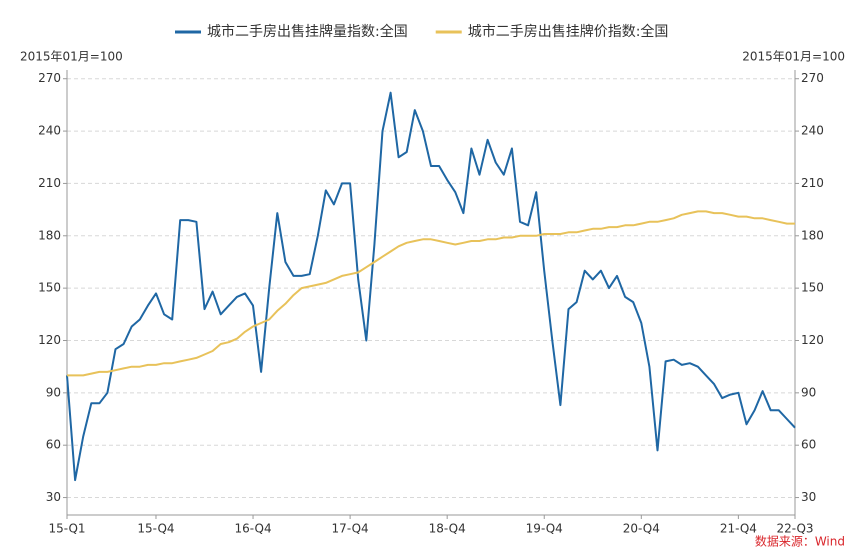  Describe the element at coordinates (812, 288) in the screenshot. I see `y2-tick-label: 150` at that location.